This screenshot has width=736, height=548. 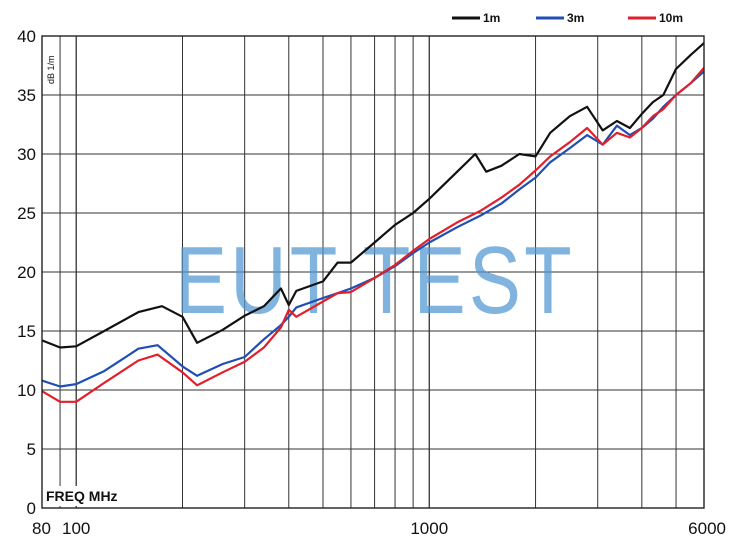 What do you see at coordinates (379, 528) in the screenshot?
I see `x-tick-labels: 80 100 1000 6000` at bounding box center [379, 528].